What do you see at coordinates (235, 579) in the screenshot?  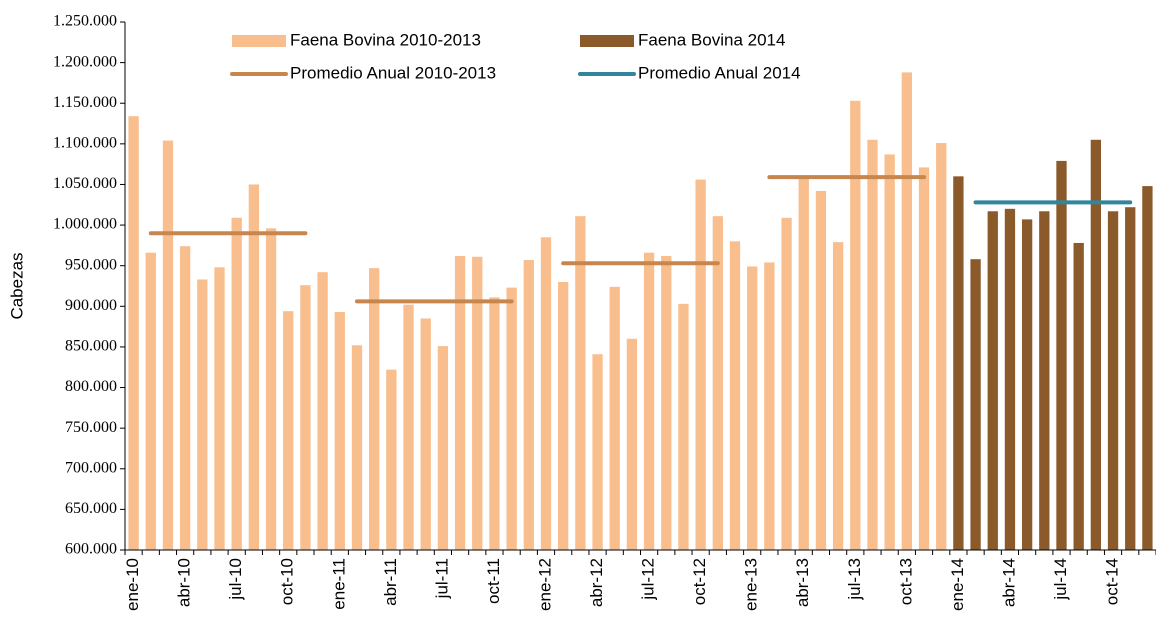 I see `x-tick-label: jul-10` at bounding box center [235, 579].